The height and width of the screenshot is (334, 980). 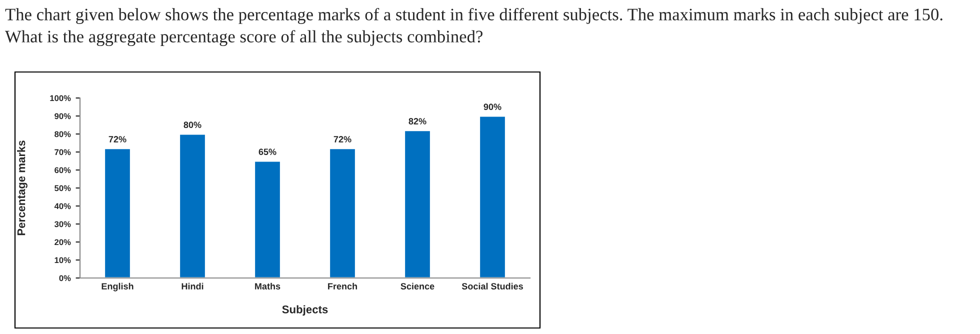 What do you see at coordinates (342, 286) in the screenshot?
I see `x-tick-label: French` at bounding box center [342, 286].